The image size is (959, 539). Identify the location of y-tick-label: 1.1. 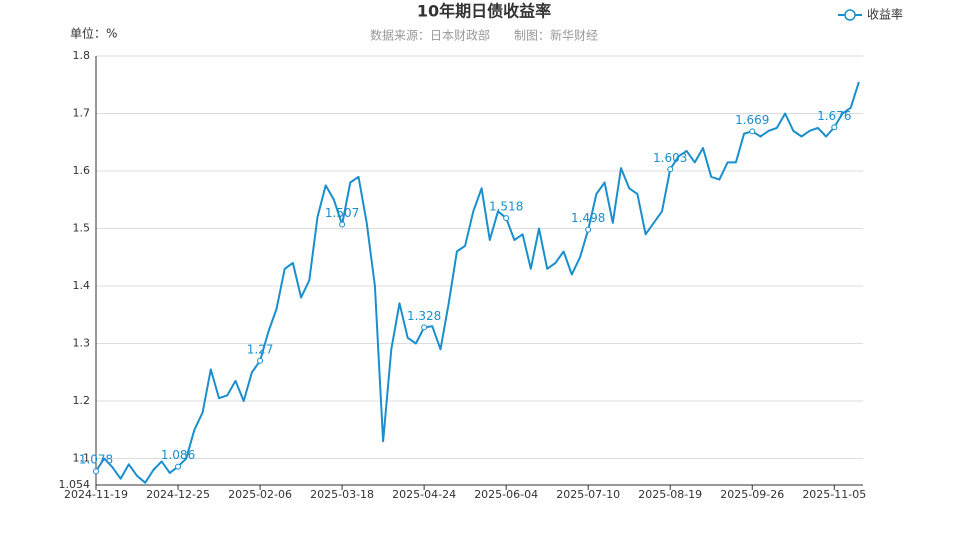
(82, 458).